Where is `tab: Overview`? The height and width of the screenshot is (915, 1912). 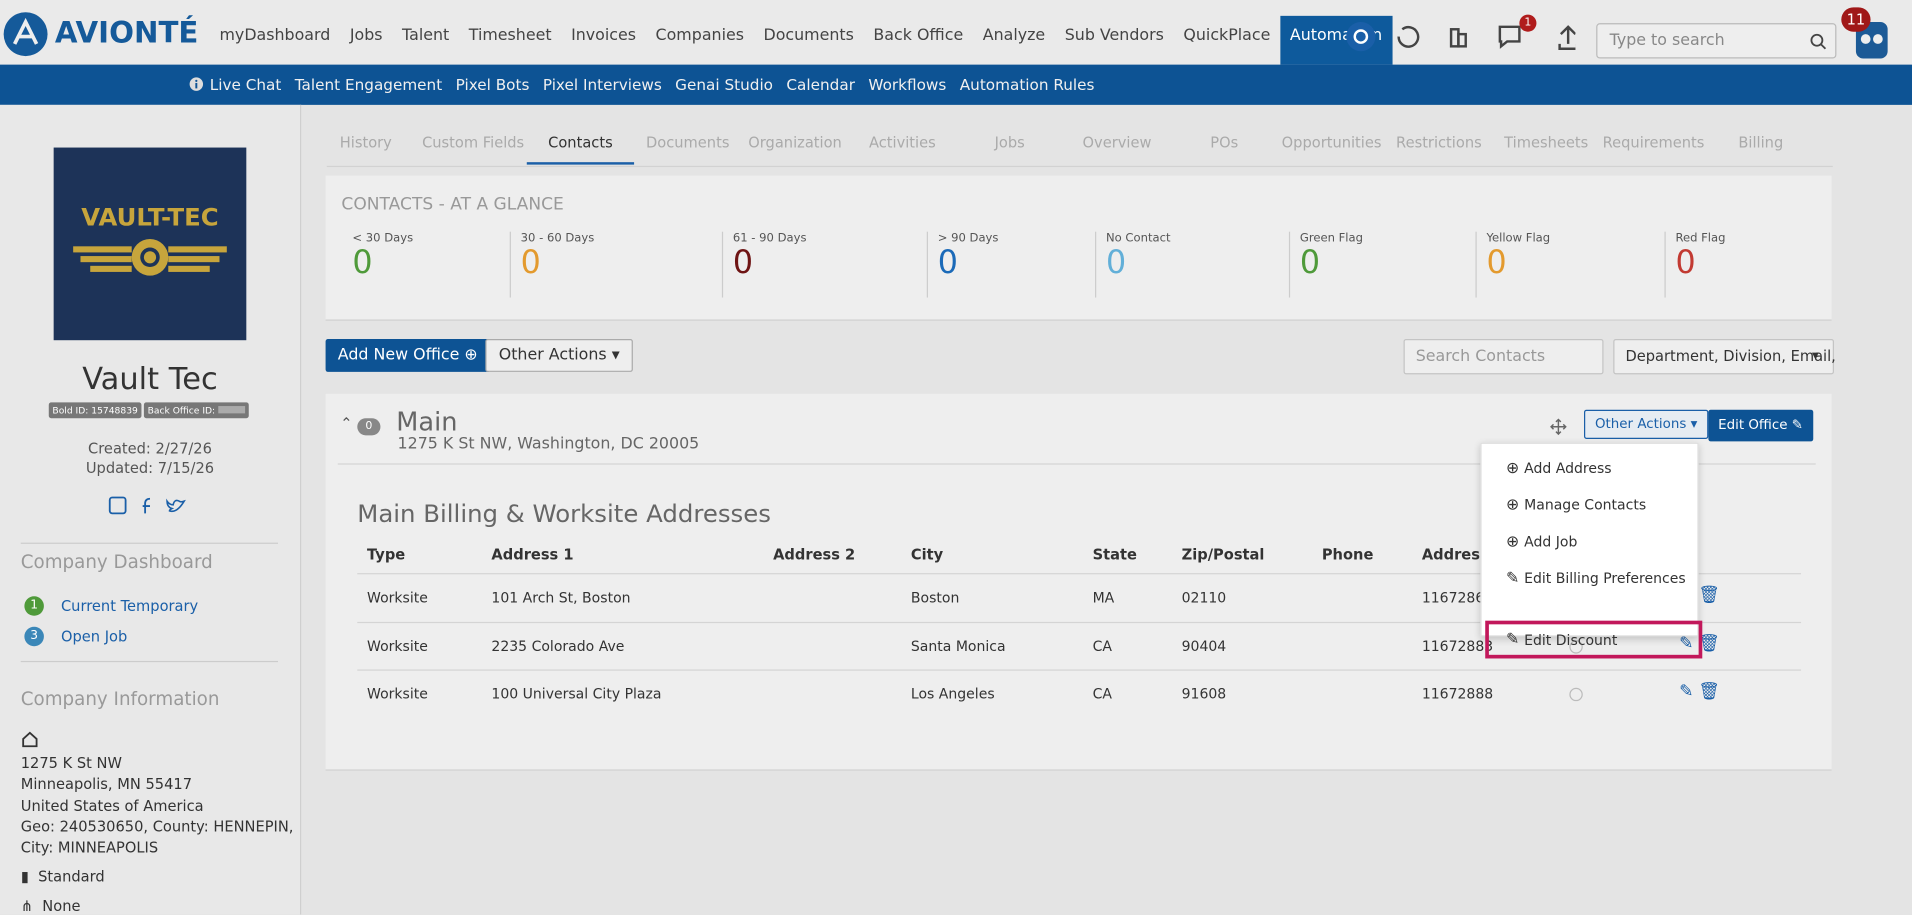
tab: Overview is located at coordinates (1117, 143).